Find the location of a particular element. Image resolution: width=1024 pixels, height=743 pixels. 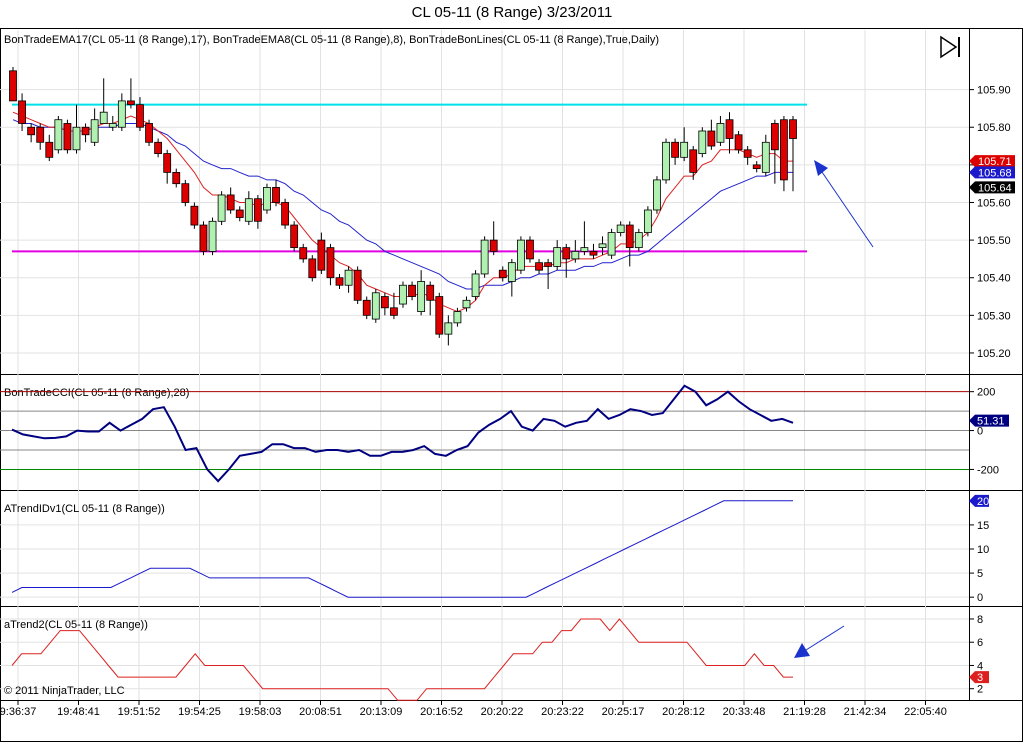

atrend2-tick-label: 6 is located at coordinates (980, 643).